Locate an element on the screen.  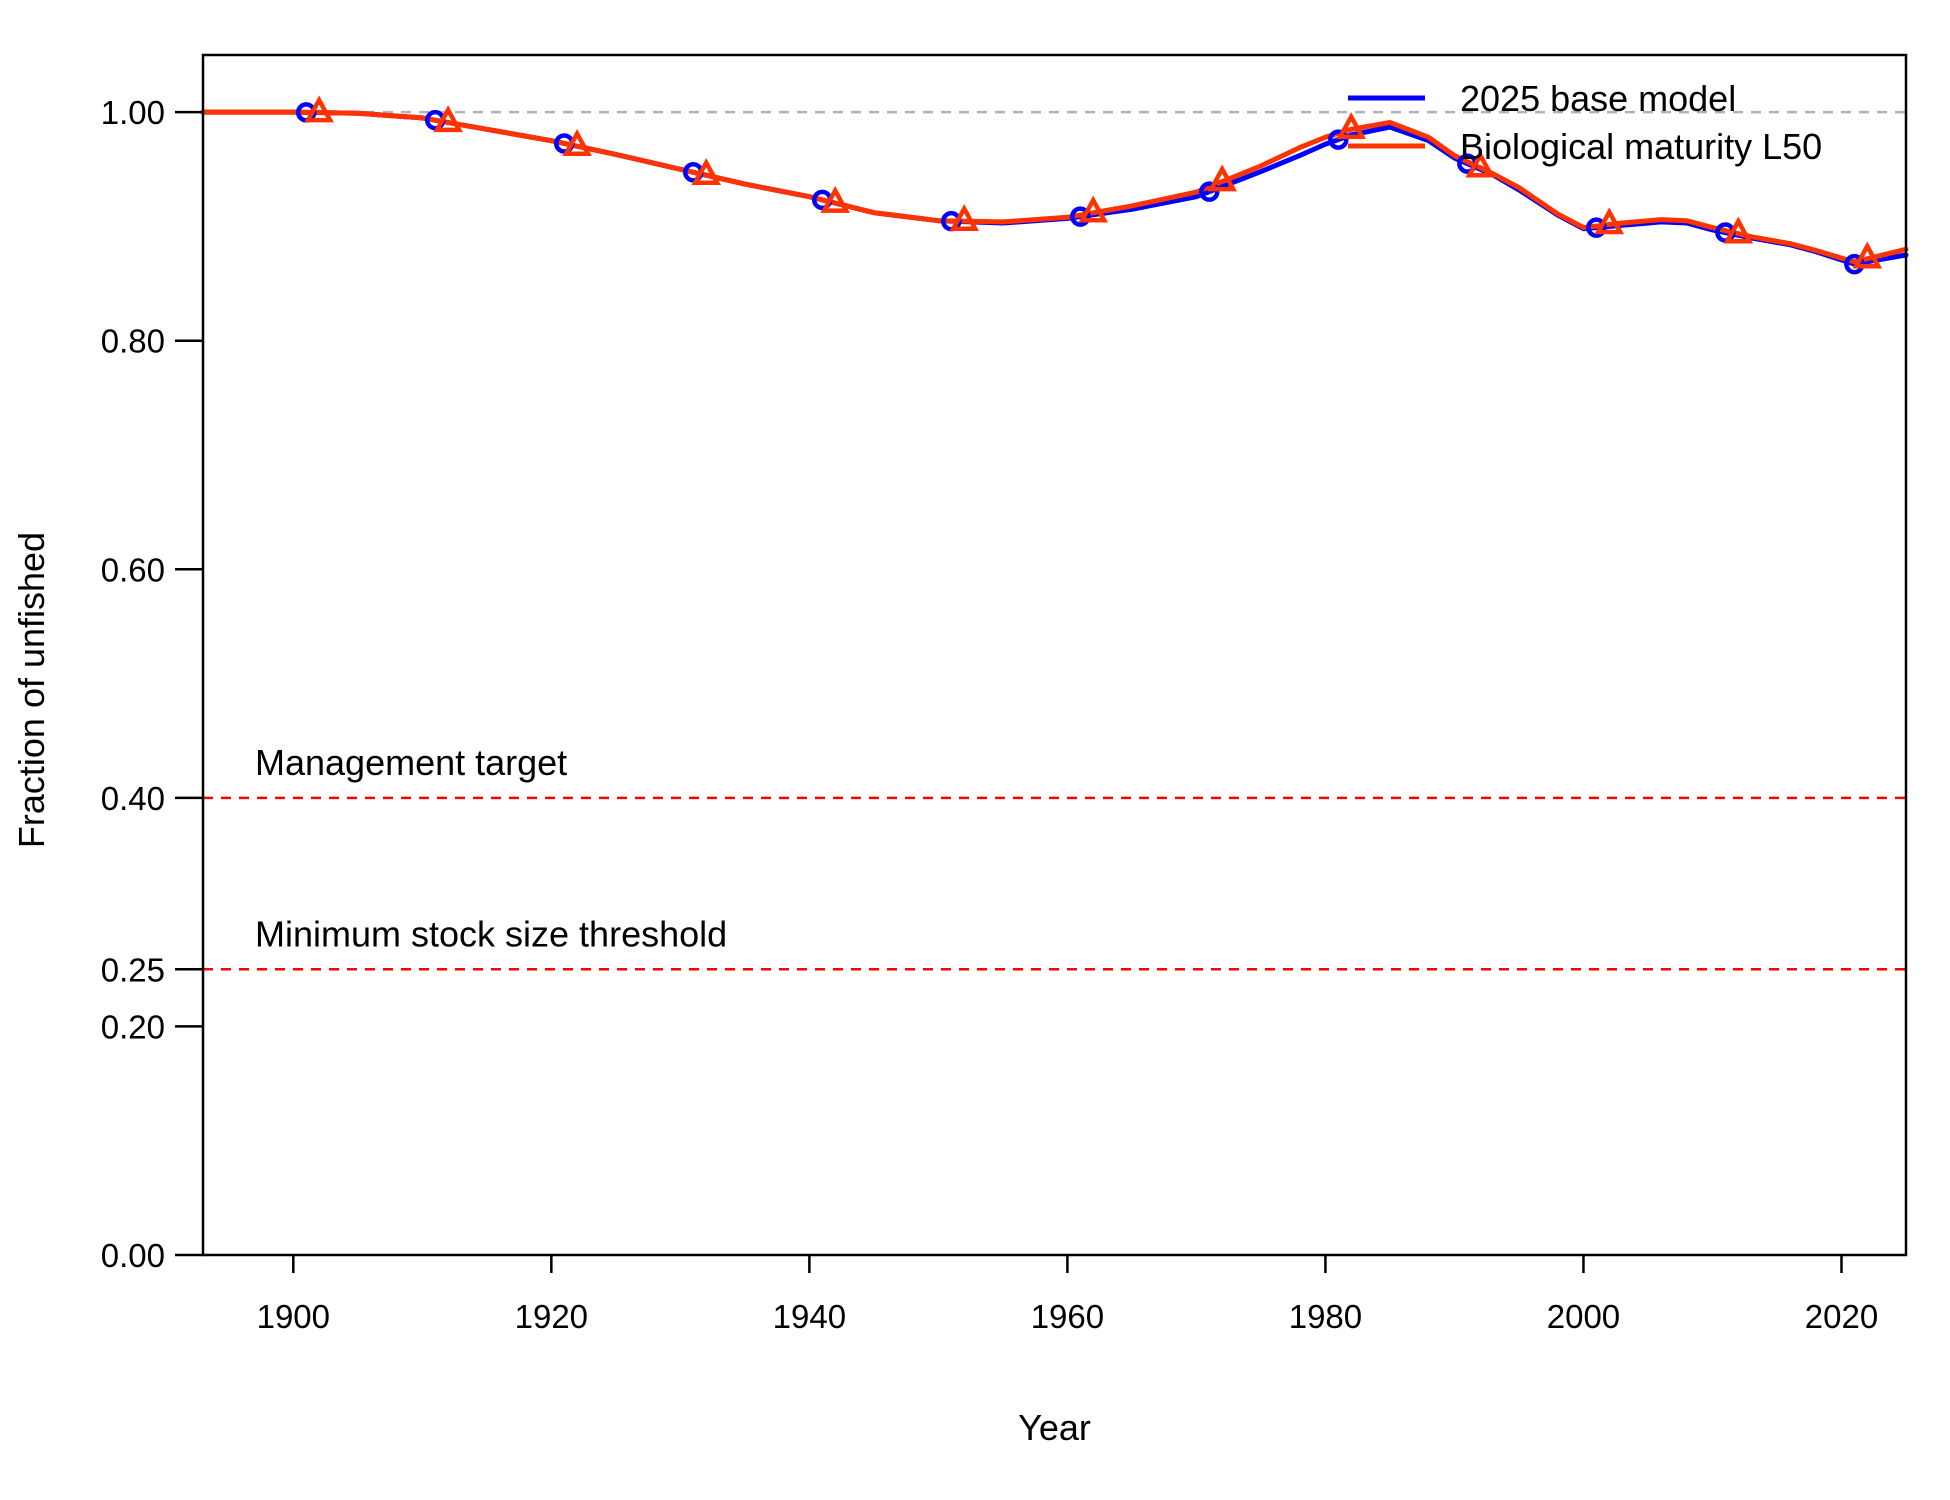
x-tick-label-4: 1980 is located at coordinates (1325, 1316).